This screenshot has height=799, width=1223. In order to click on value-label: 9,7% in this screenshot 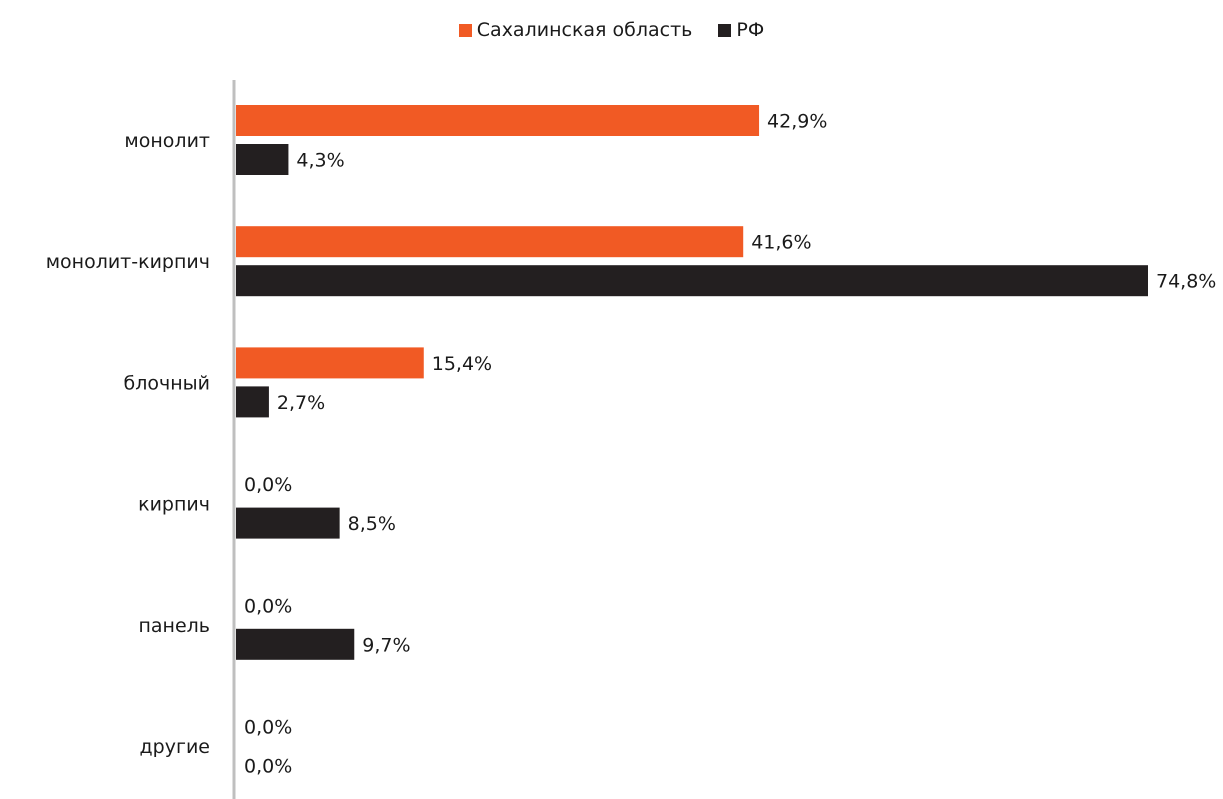, I will do `click(386, 645)`.